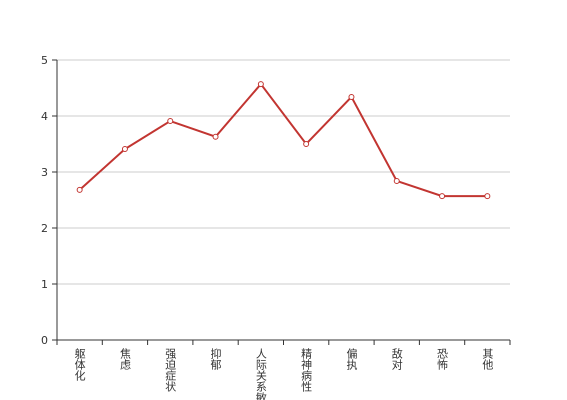 This screenshot has height=400, width=567. I want to click on x-tick-label: 焦虑, so click(124, 359).